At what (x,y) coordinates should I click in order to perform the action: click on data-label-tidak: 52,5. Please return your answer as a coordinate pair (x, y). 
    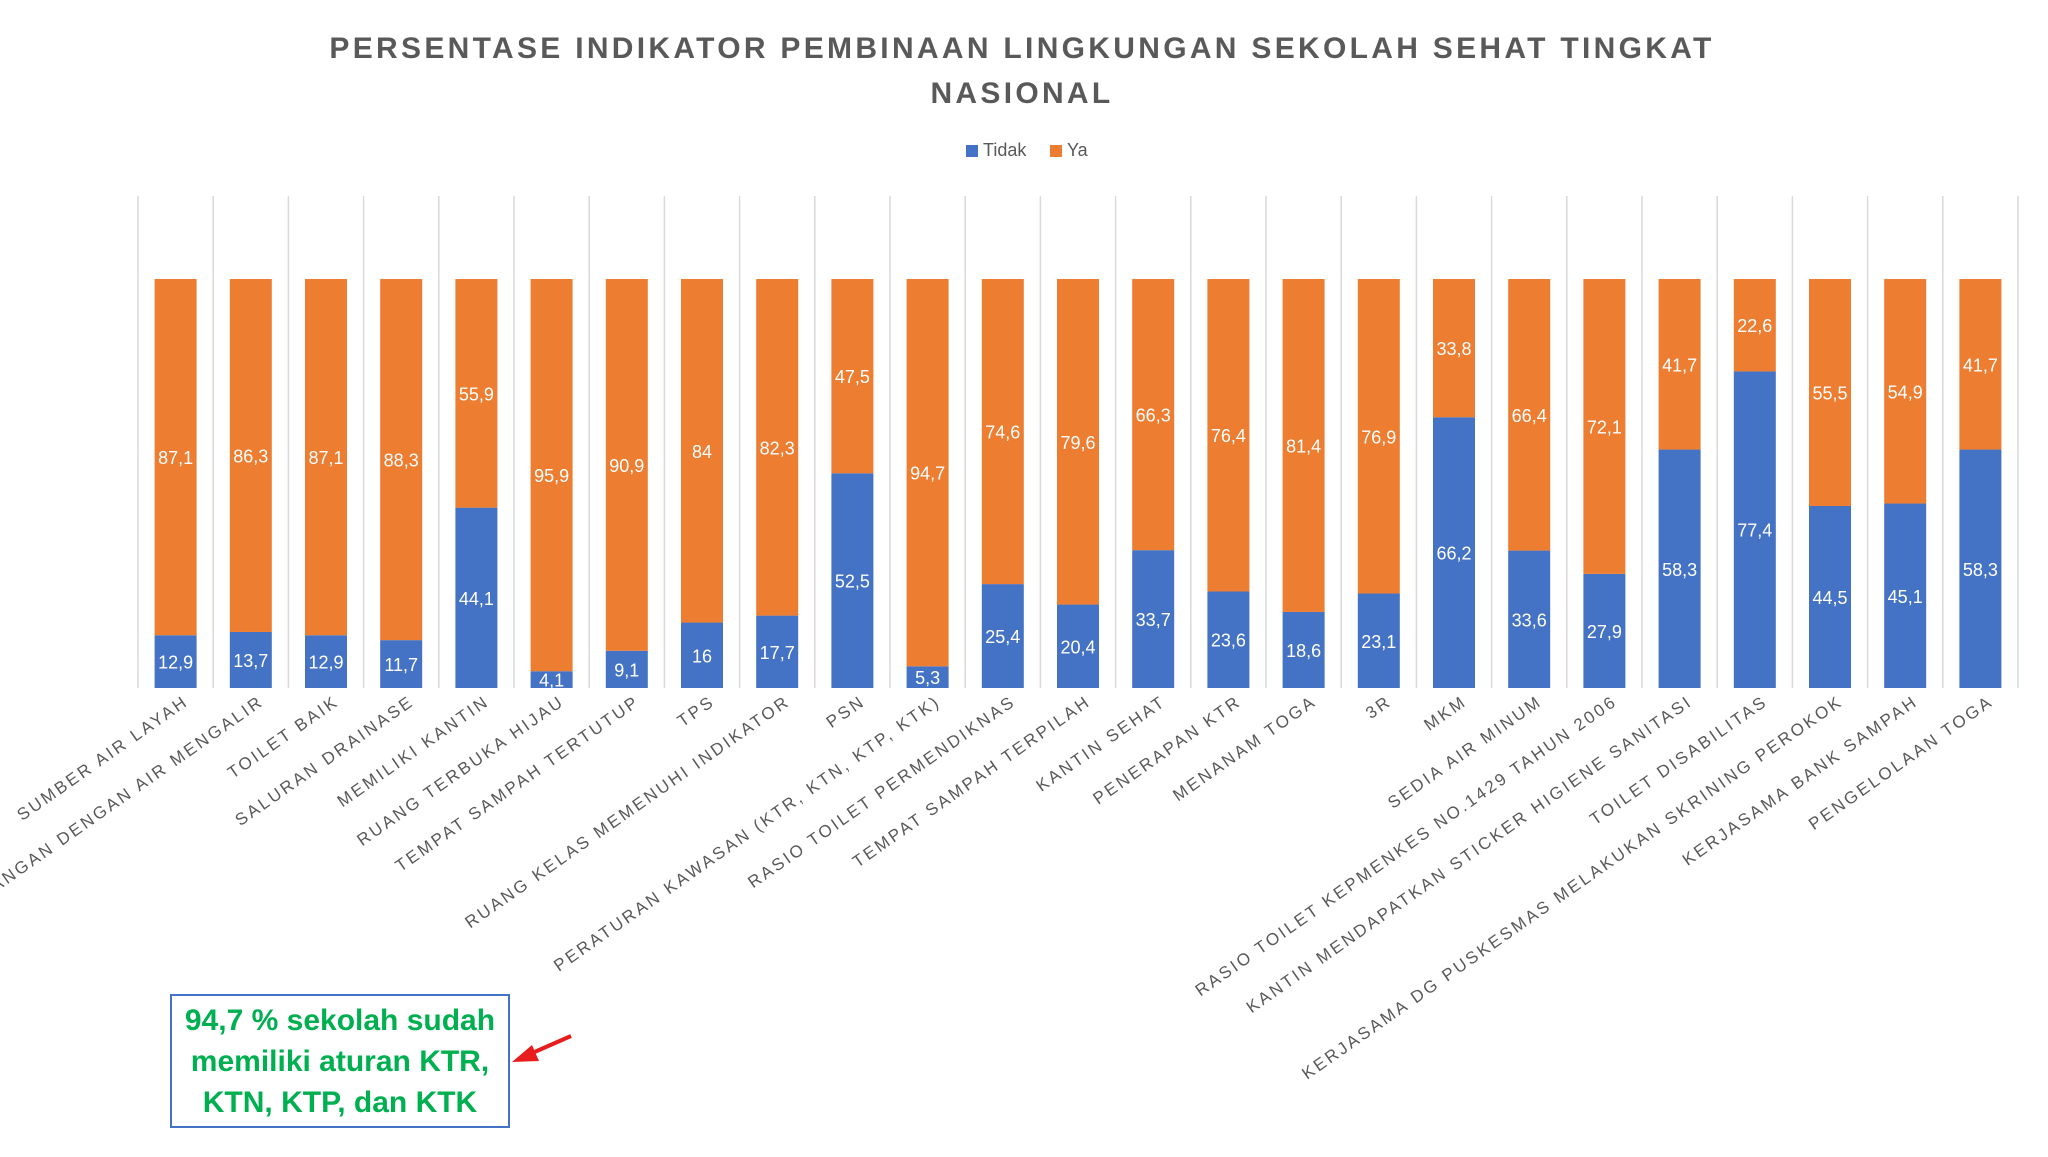
    Looking at the image, I should click on (852, 582).